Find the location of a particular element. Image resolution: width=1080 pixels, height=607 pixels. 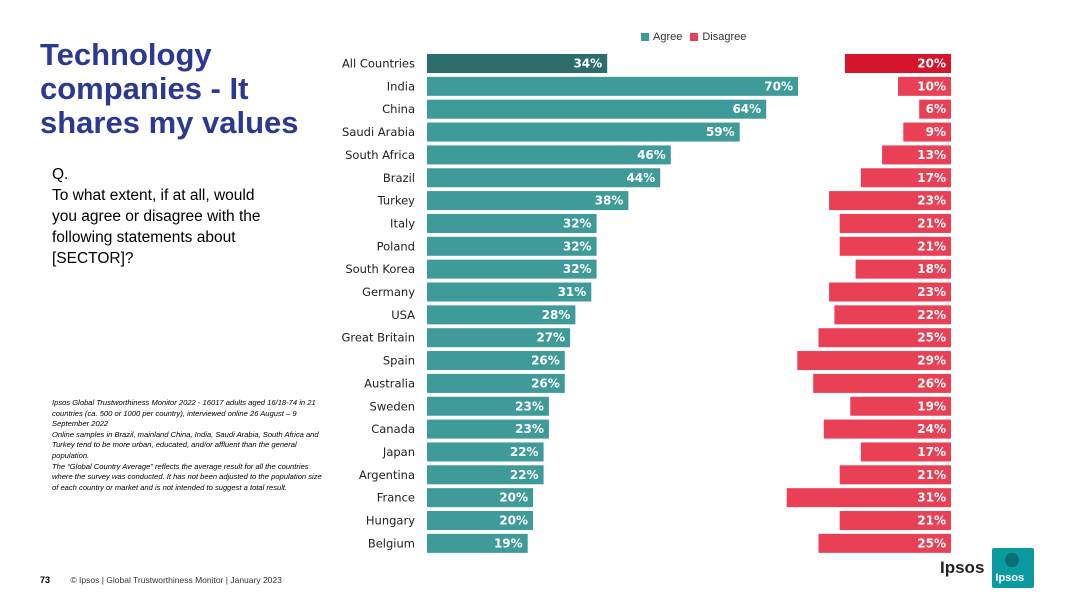

disagree-value-label: 20% is located at coordinates (931, 64).